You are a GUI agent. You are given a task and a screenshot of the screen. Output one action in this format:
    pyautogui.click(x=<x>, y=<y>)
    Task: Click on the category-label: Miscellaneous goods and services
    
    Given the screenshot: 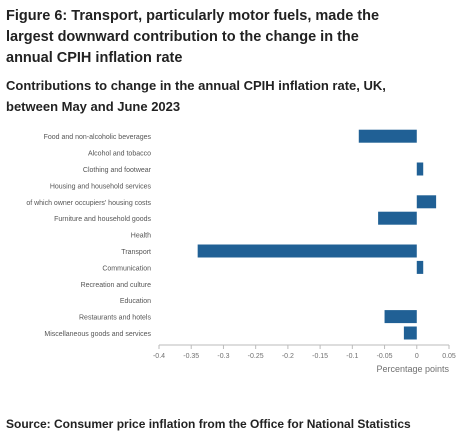 What is the action you would take?
    pyautogui.click(x=97, y=334)
    